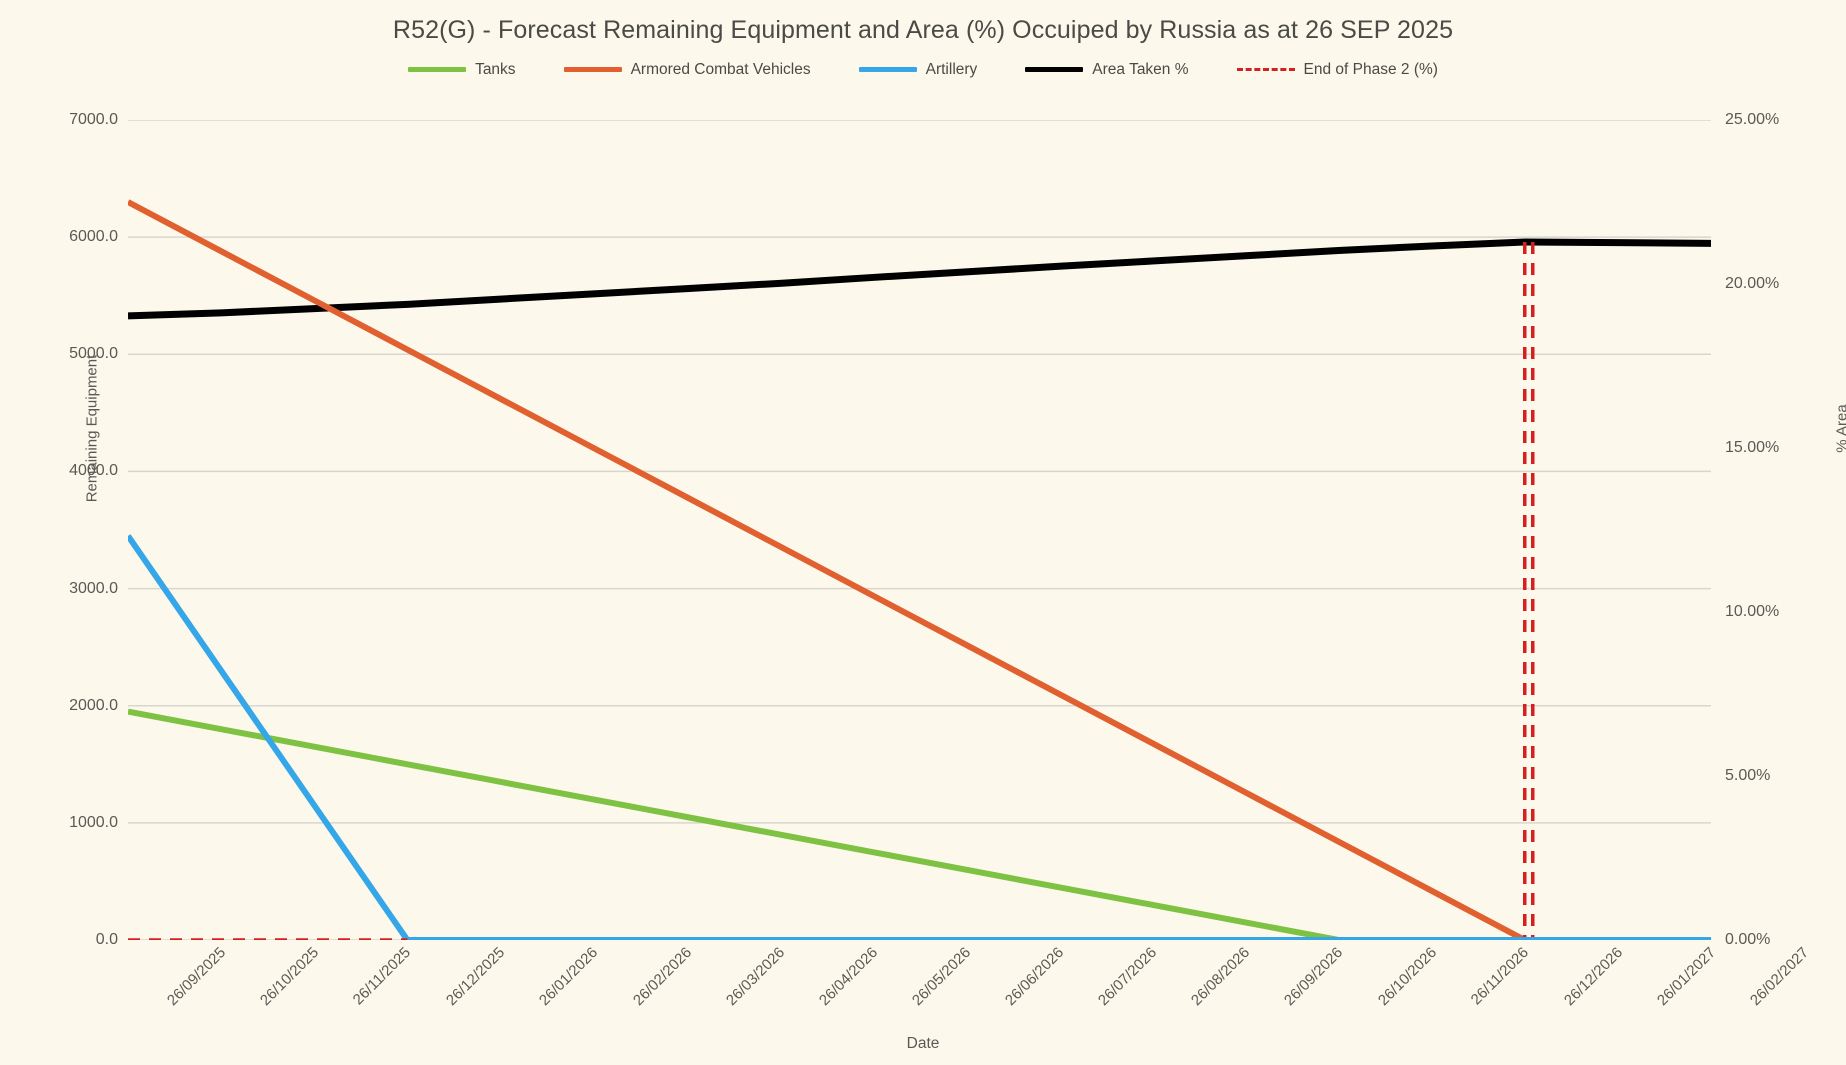 This screenshot has width=1846, height=1065. I want to click on y-axis-right-tick-label: 10.00%, so click(1752, 611).